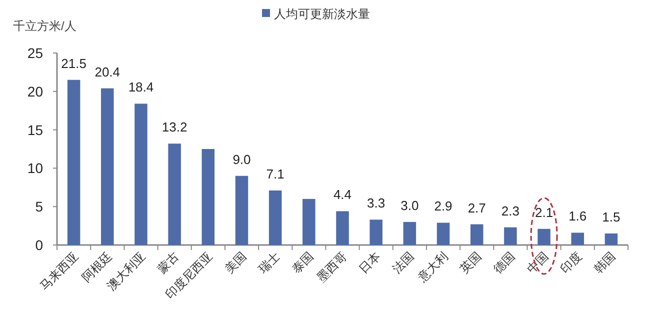 This screenshot has width=647, height=322. Describe the element at coordinates (168, 262) in the screenshot. I see `x-tick-label: 蒙古` at that location.